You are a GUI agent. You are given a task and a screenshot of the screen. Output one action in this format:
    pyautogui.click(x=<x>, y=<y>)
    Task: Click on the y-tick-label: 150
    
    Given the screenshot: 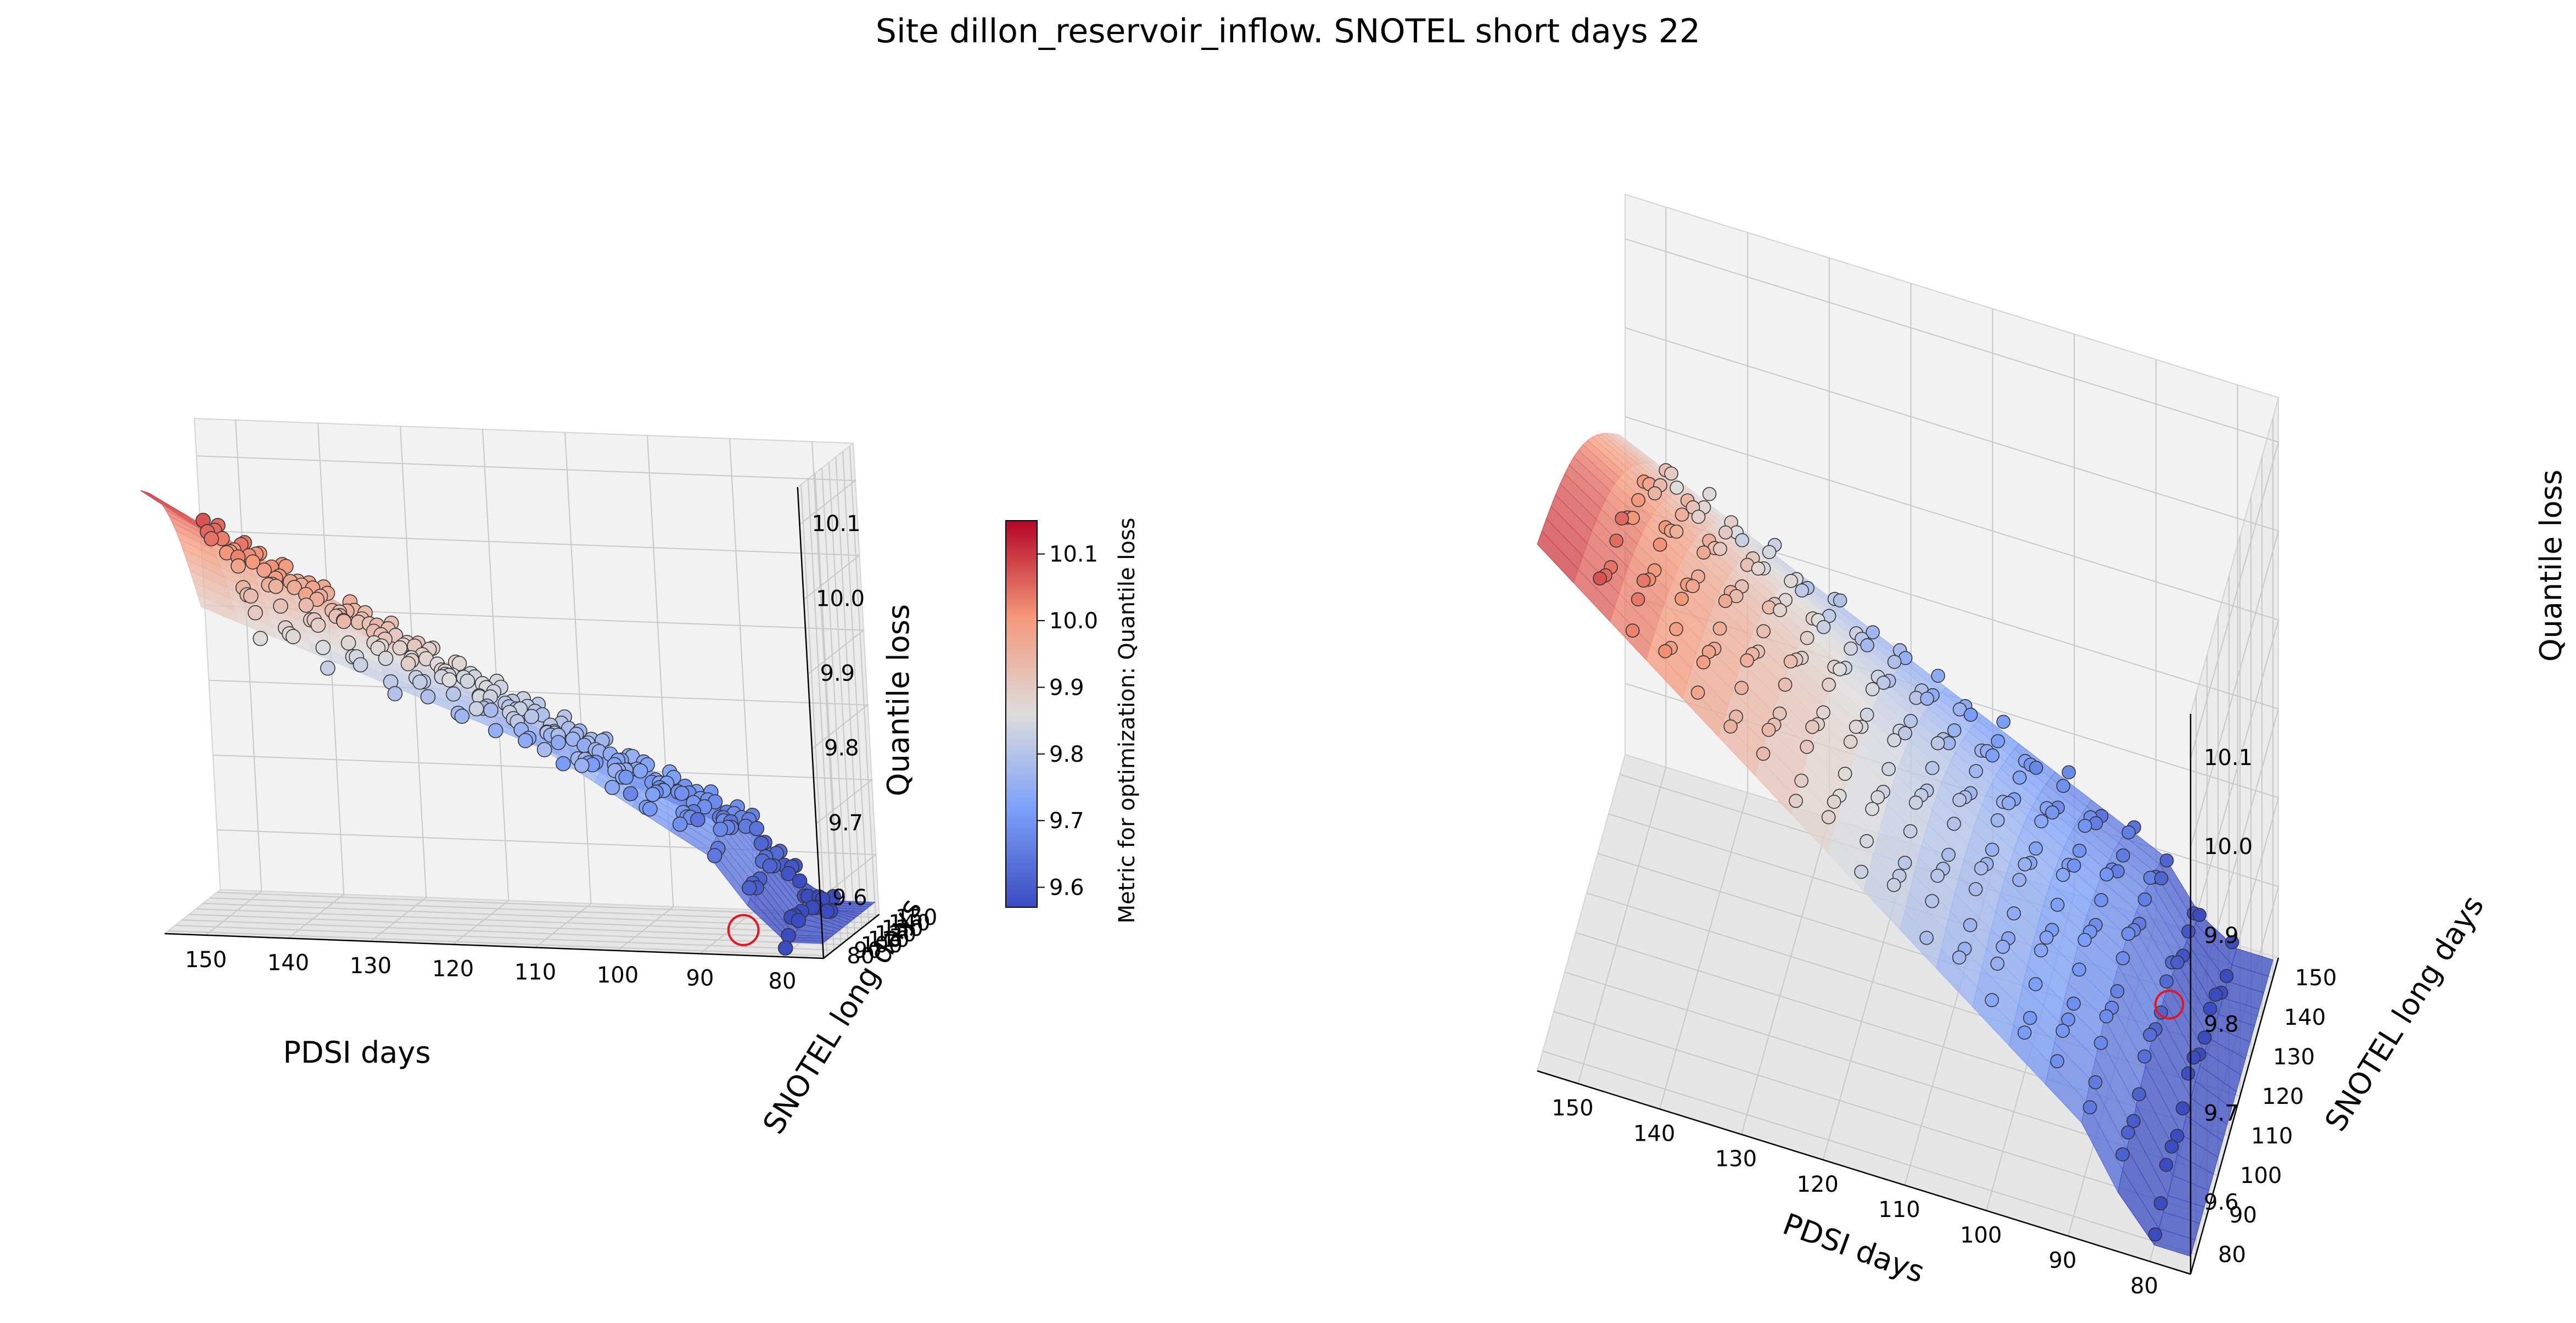 What is the action you would take?
    pyautogui.click(x=2316, y=978)
    